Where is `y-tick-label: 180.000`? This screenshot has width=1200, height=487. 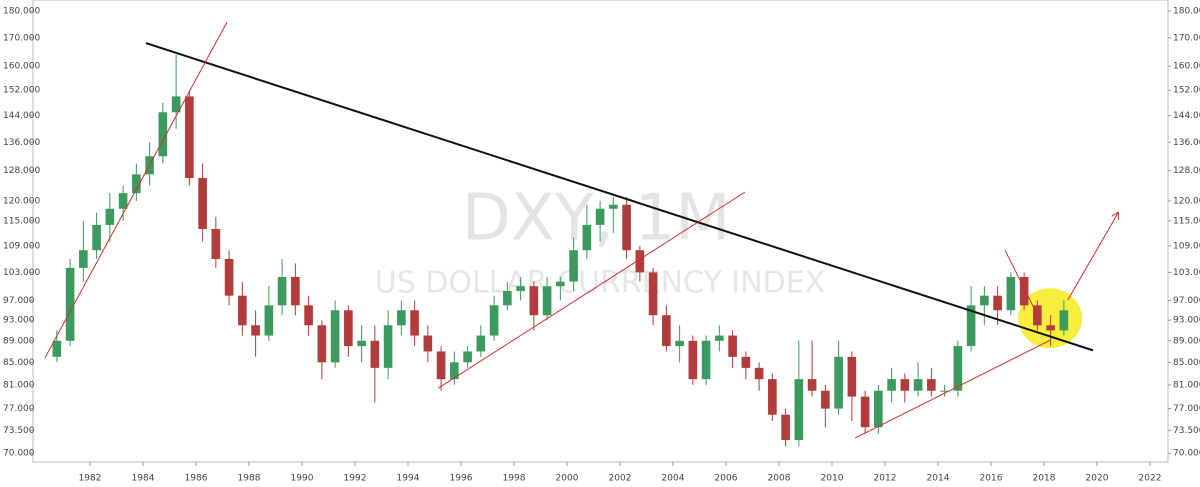 y-tick-label: 180.000 is located at coordinates (21, 12).